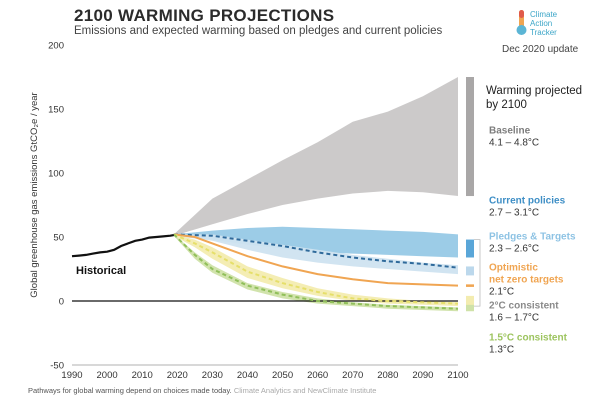  I want to click on scenario-name-1-5-c-consistent: 1.5°C consistent, so click(528, 338).